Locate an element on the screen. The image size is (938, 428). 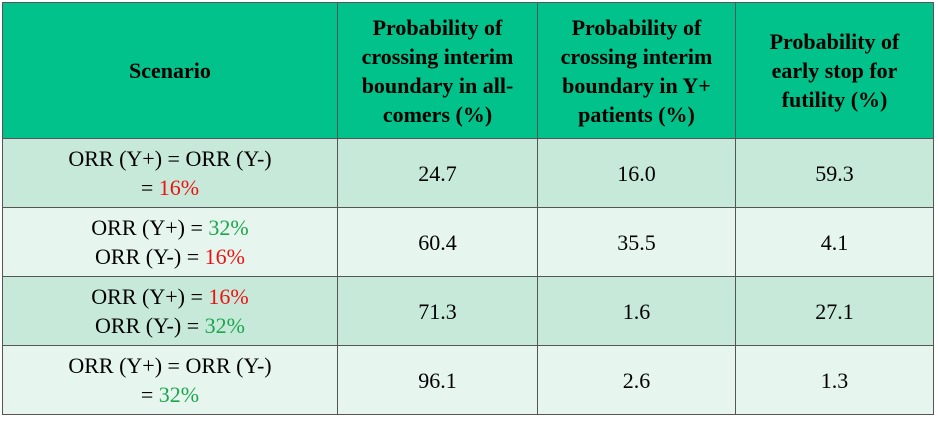
scenario-cell: ORR (Y+) = ORR (Y-) = 16% is located at coordinates (170, 173).